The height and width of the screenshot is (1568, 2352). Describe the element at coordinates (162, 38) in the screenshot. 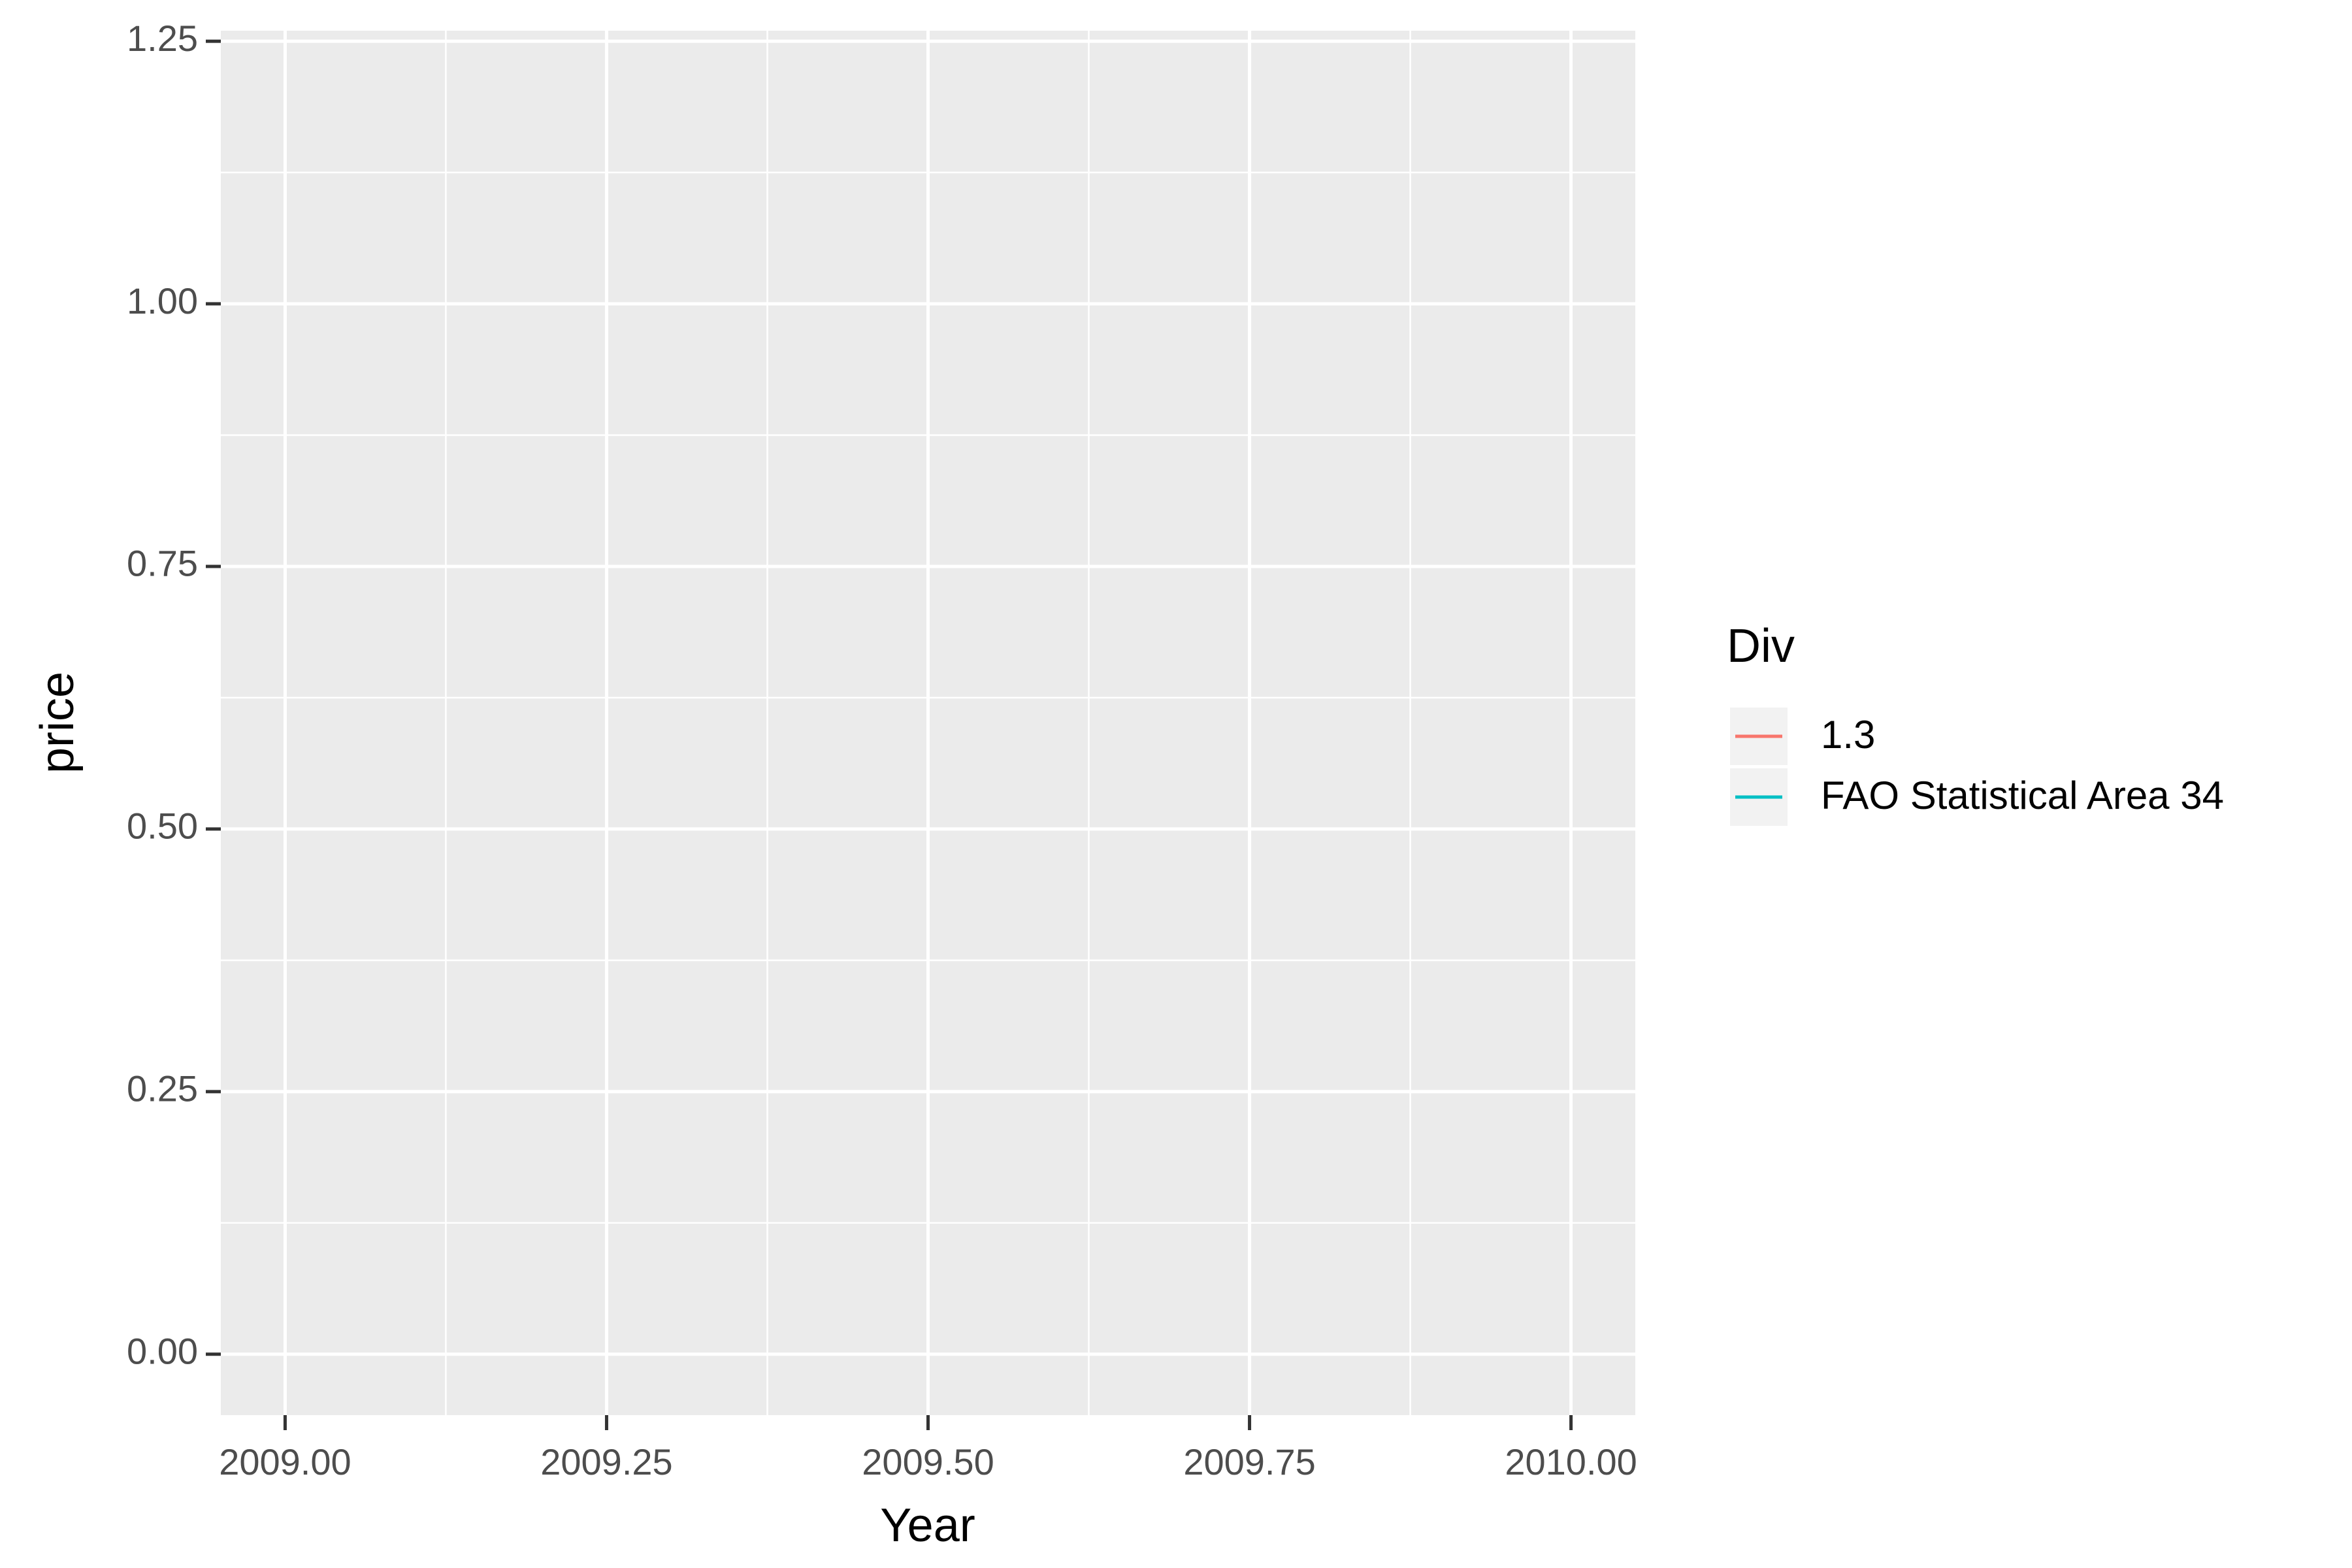

I see `y-tick-label: 1.25` at that location.